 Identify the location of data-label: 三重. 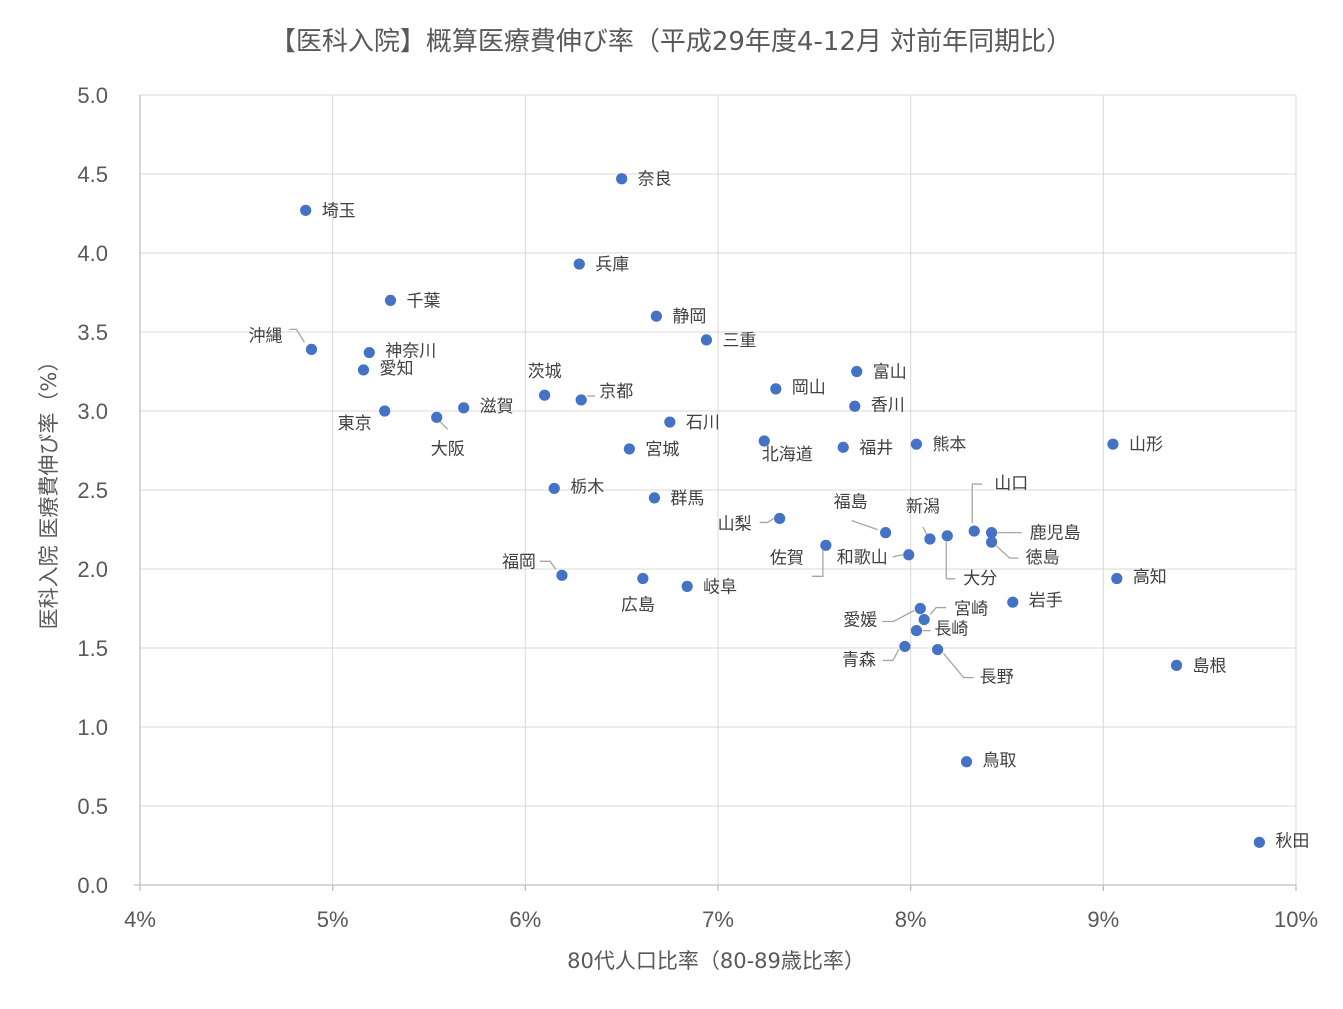
(739, 341).